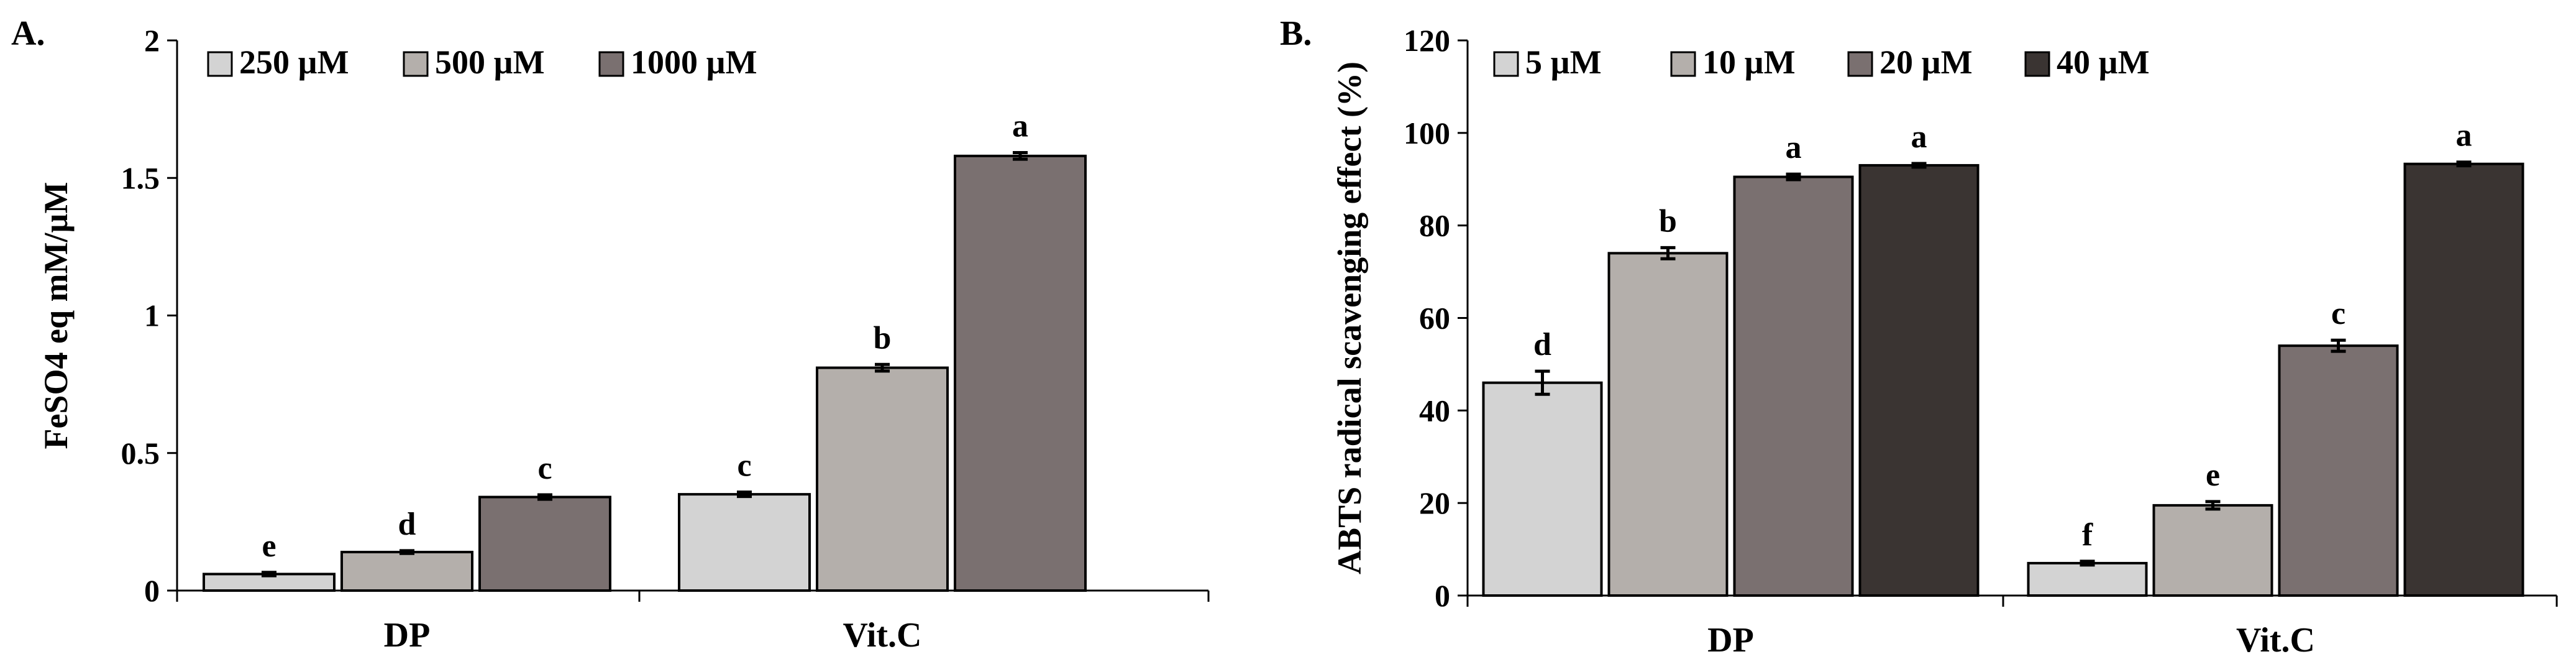 This screenshot has width=2576, height=672. Describe the element at coordinates (152, 315) in the screenshot. I see `y-tick-label: 1` at that location.